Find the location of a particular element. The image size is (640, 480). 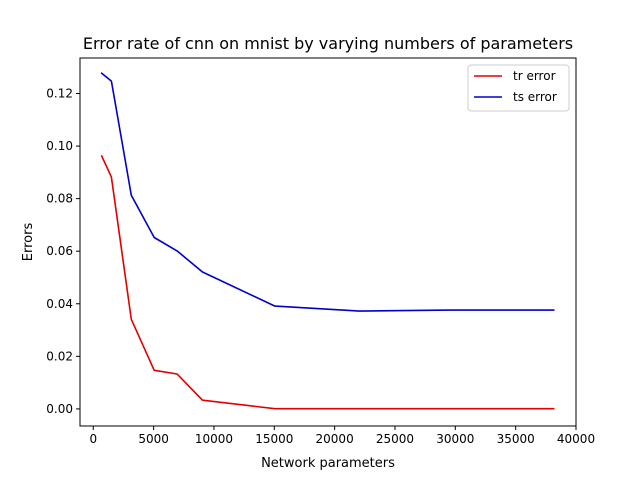

x-axis: 0 5000 10000 15000 20000 25000 30000 35000 40000 is located at coordinates (342, 436).